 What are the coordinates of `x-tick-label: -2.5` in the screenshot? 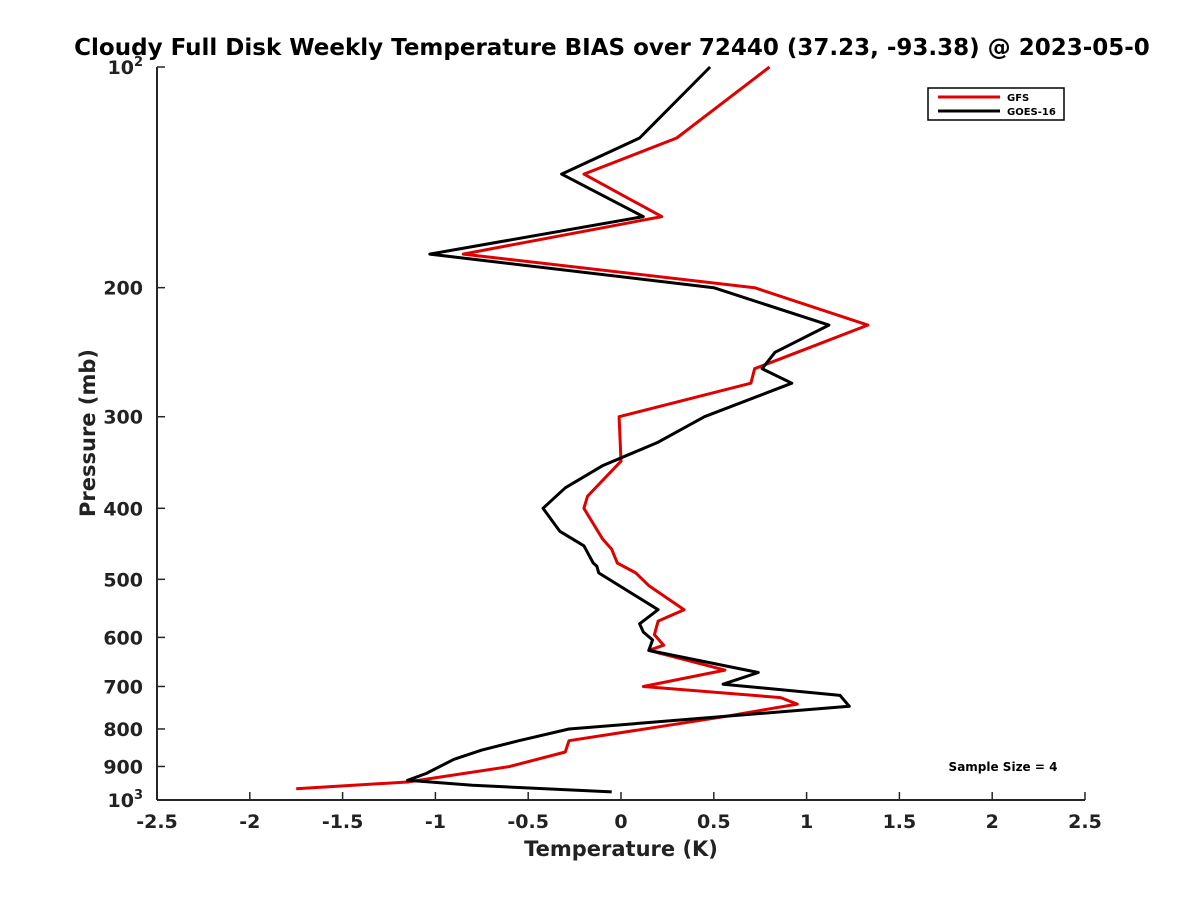 It's located at (157, 822).